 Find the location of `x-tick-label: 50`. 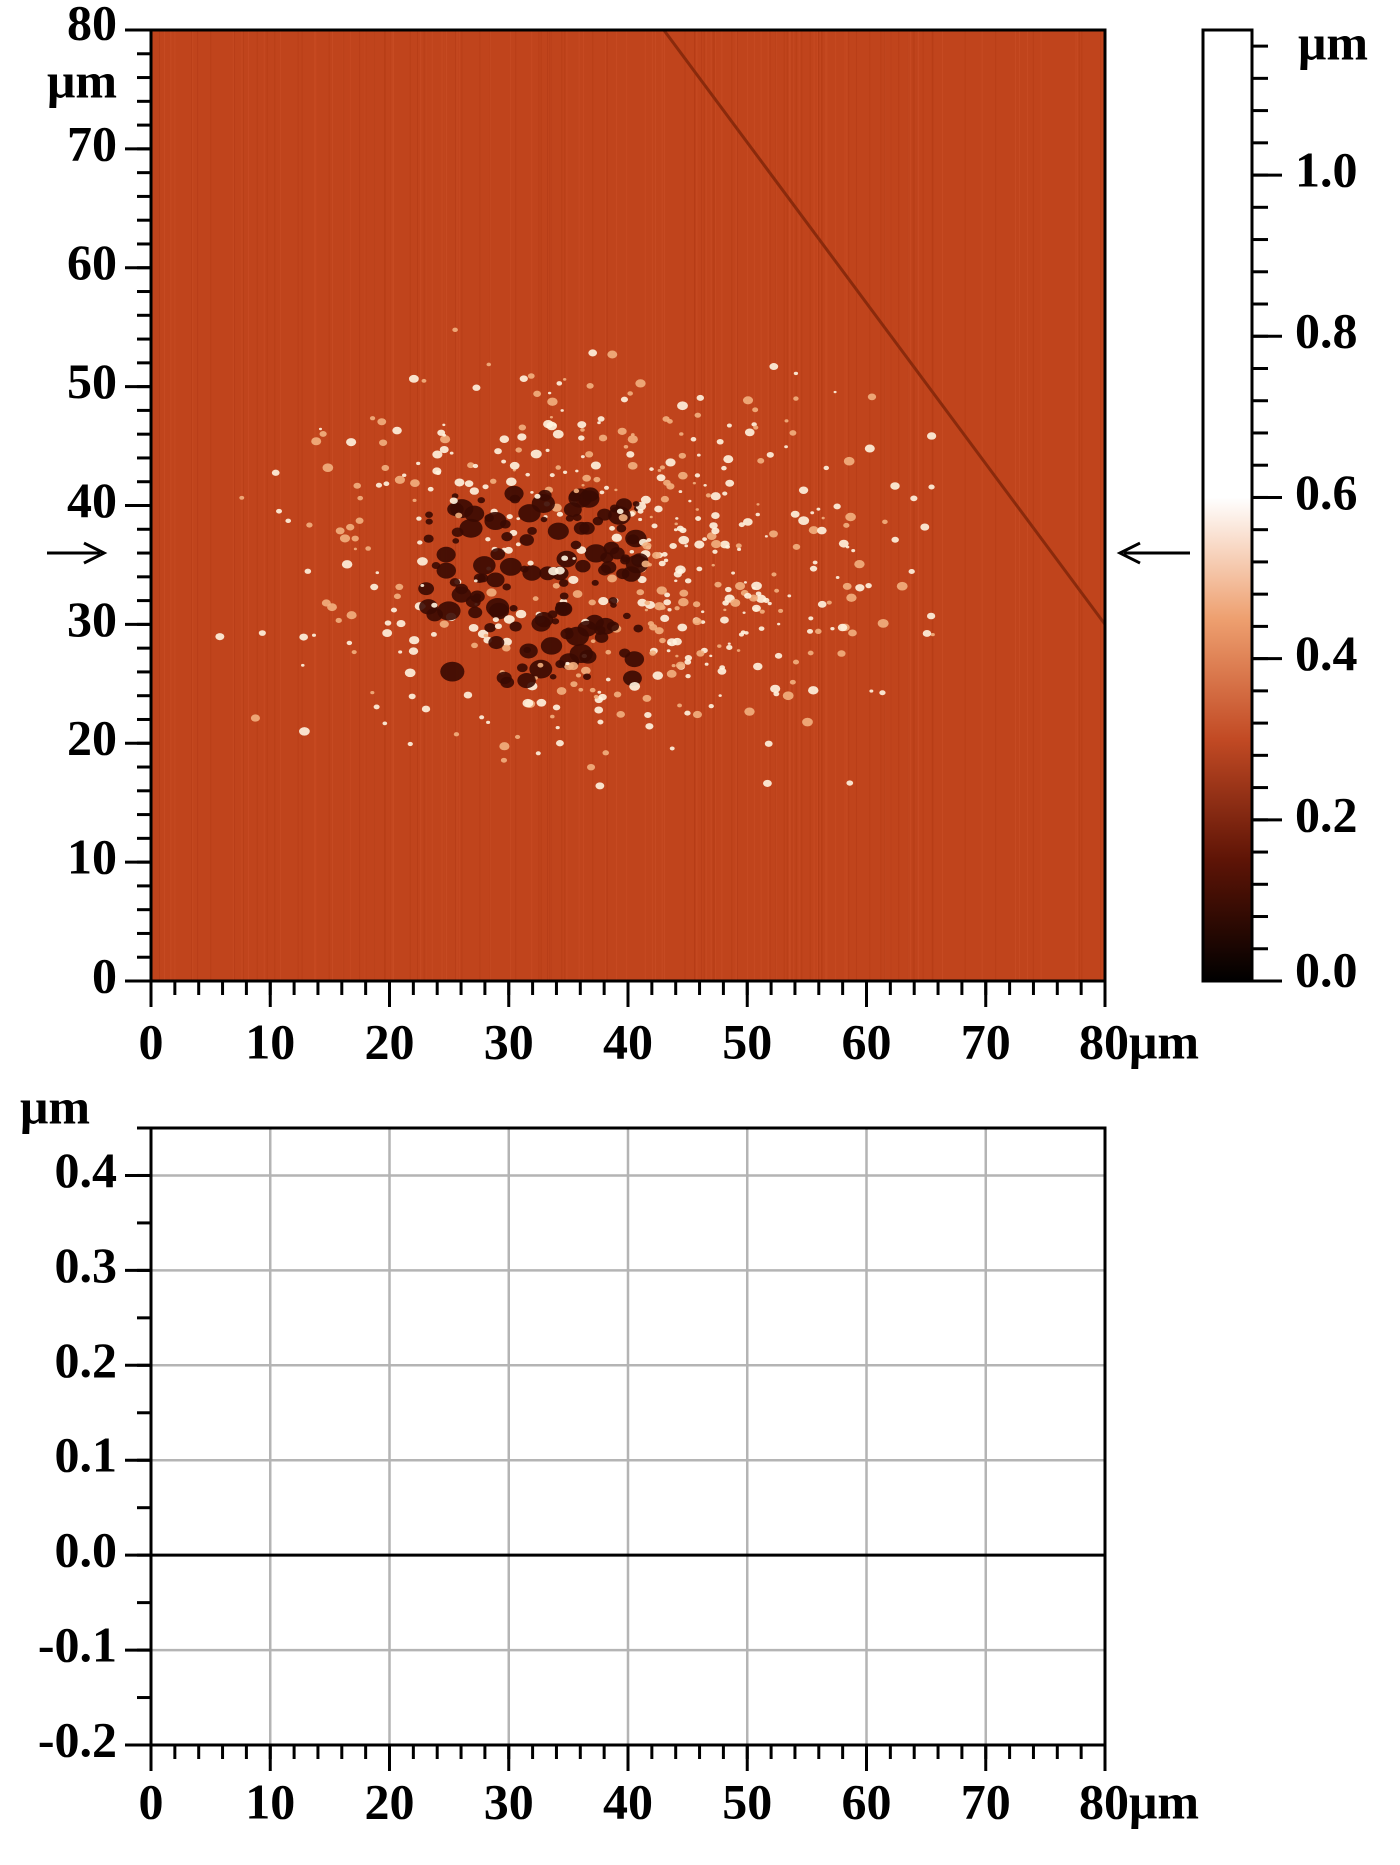

x-tick-label: 50 is located at coordinates (747, 1801).